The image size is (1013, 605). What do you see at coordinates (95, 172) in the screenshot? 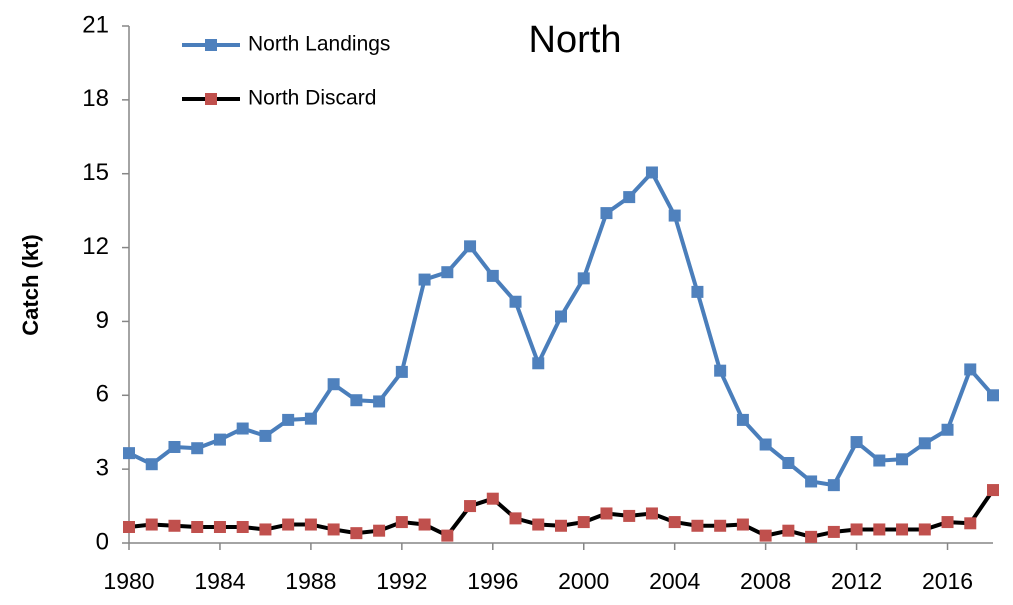
I see `y-tick-label: 15` at bounding box center [95, 172].